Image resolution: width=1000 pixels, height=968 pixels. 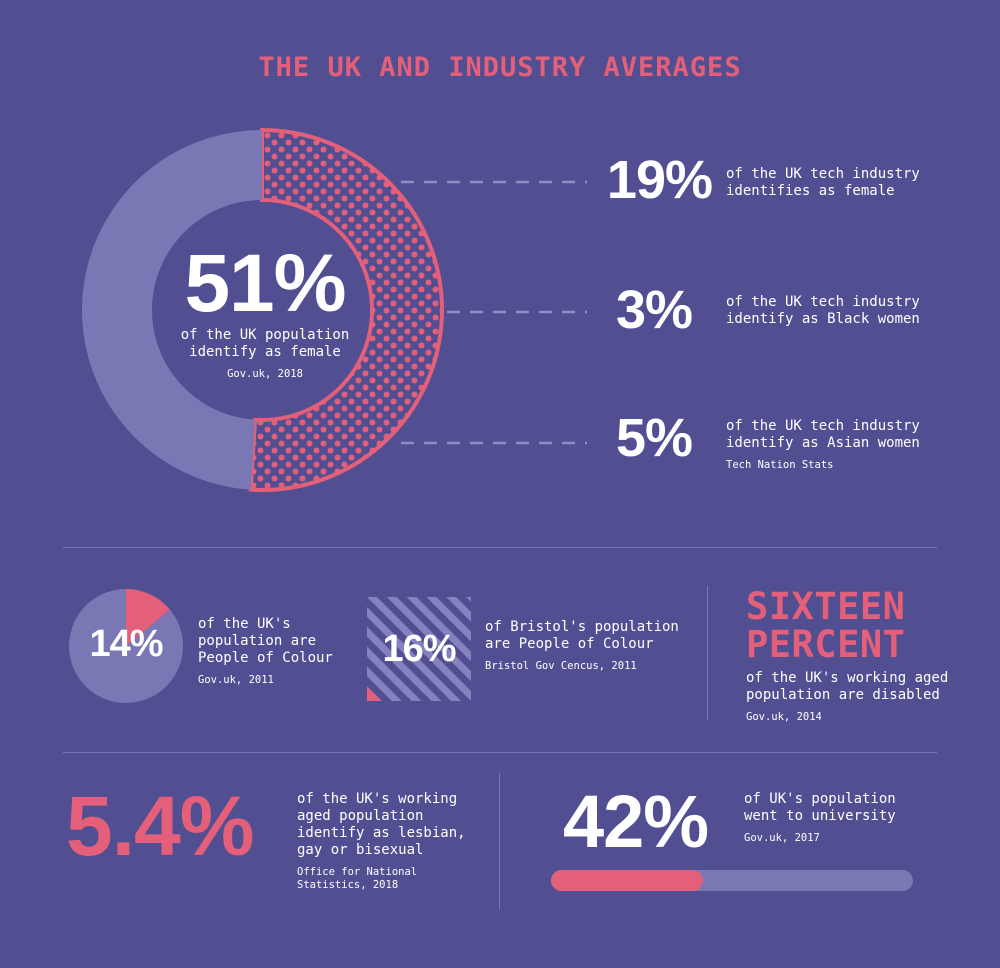 I want to click on stat-3-text-2: identify as Black women, so click(x=823, y=319).